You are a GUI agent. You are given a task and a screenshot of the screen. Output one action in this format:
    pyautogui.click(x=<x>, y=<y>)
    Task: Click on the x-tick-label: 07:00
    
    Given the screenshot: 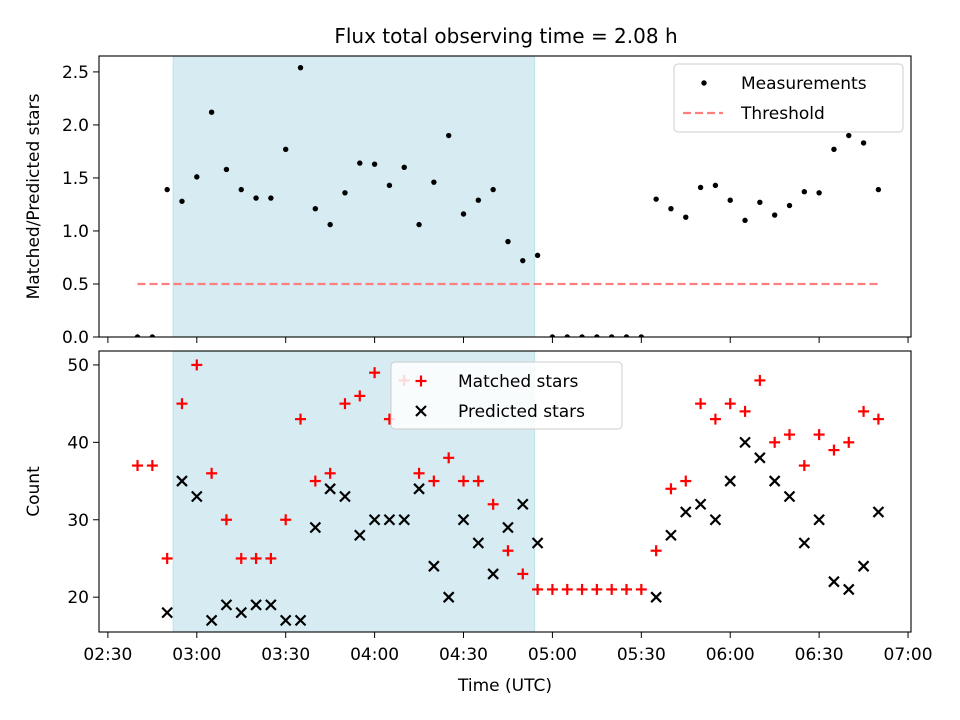 What is the action you would take?
    pyautogui.click(x=908, y=655)
    